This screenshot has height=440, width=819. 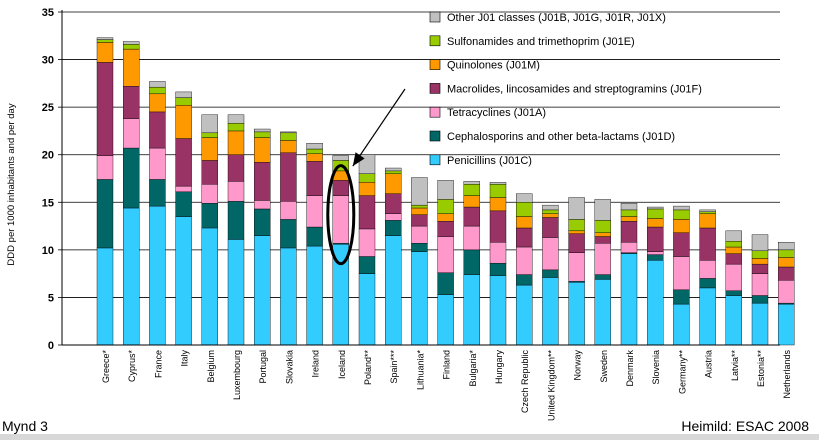 What do you see at coordinates (48, 61) in the screenshot?
I see `y-tick-label: 30` at bounding box center [48, 61].